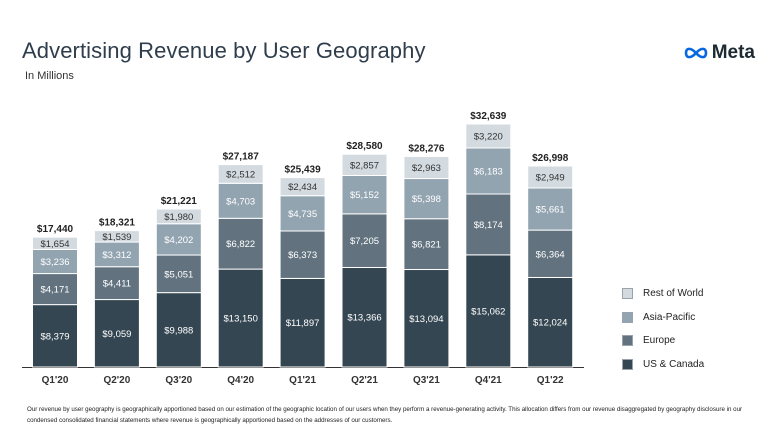  I want to click on x-tick-label: Q4'21, so click(488, 380).